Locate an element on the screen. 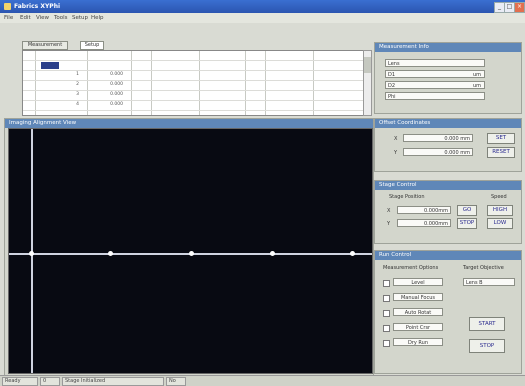 The image size is (525, 386). option-level-checkbox is located at coordinates (386, 283).